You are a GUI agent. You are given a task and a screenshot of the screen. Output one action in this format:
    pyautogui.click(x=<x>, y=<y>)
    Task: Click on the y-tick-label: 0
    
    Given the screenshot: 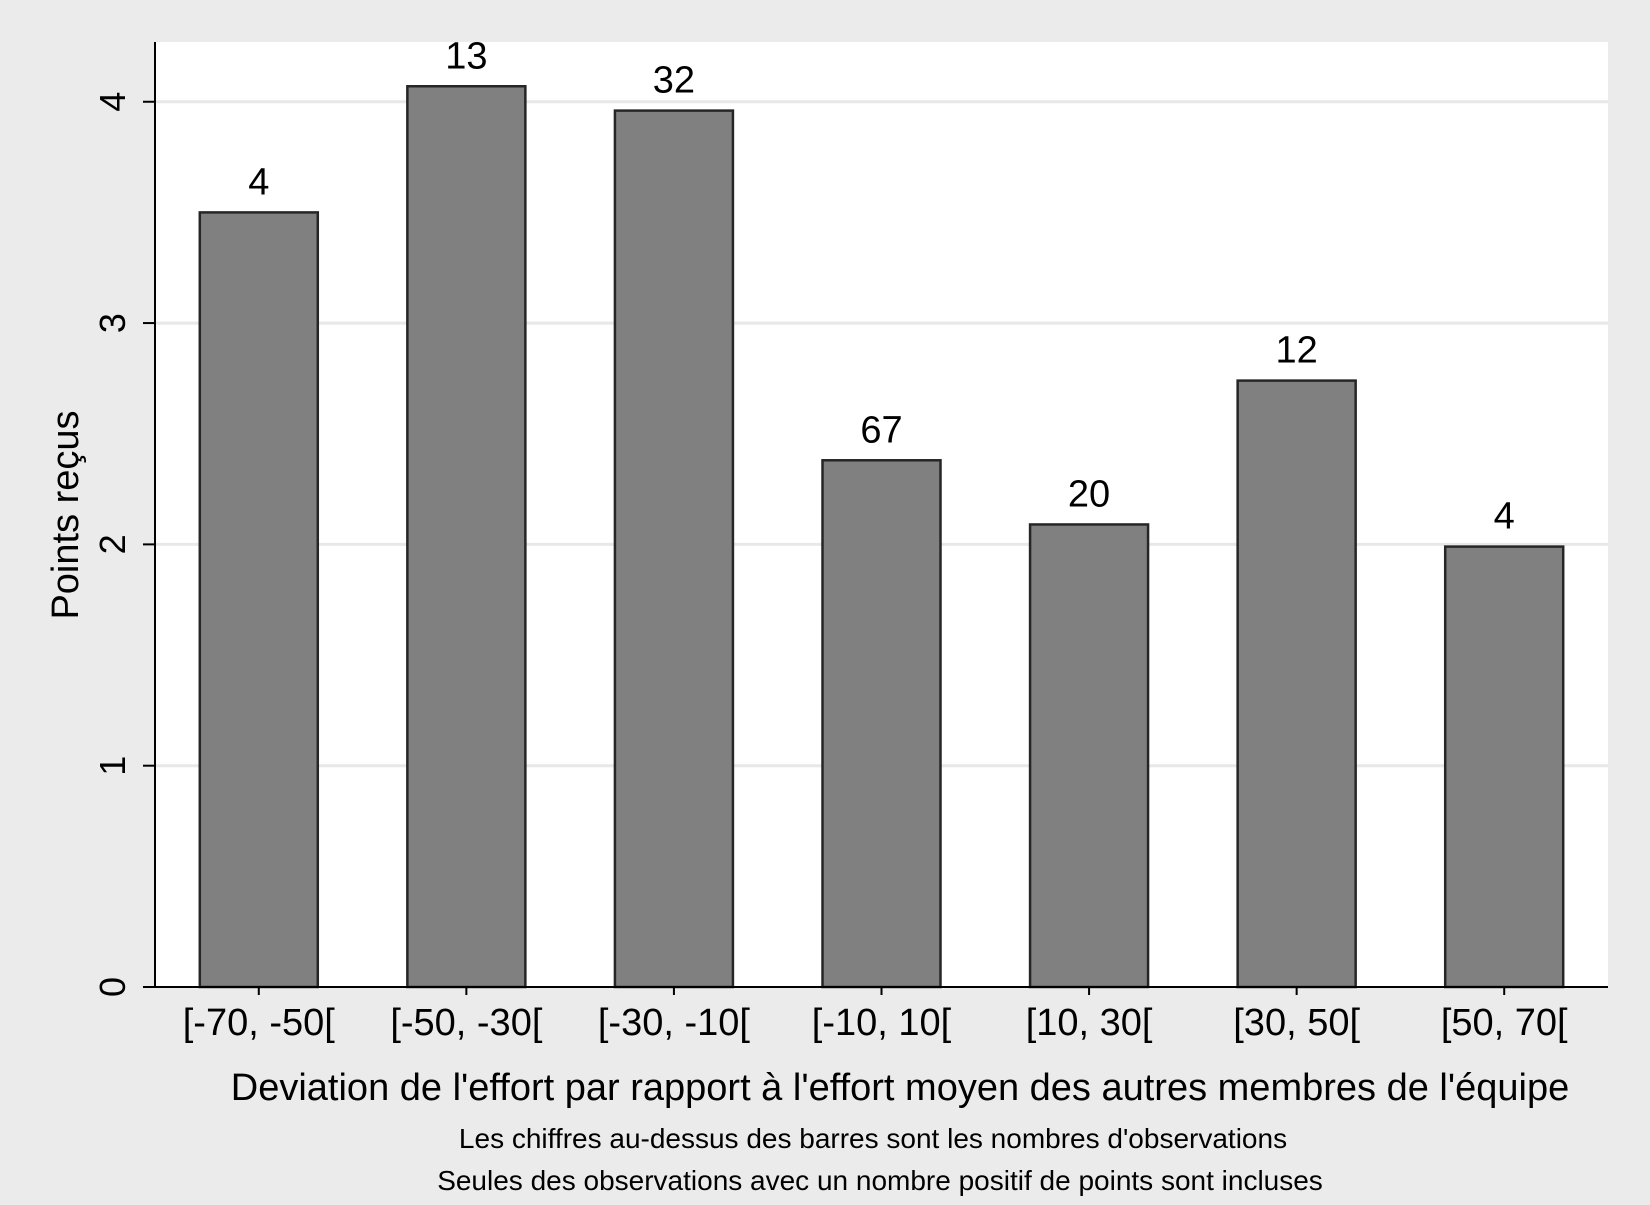 What is the action you would take?
    pyautogui.click(x=112, y=987)
    